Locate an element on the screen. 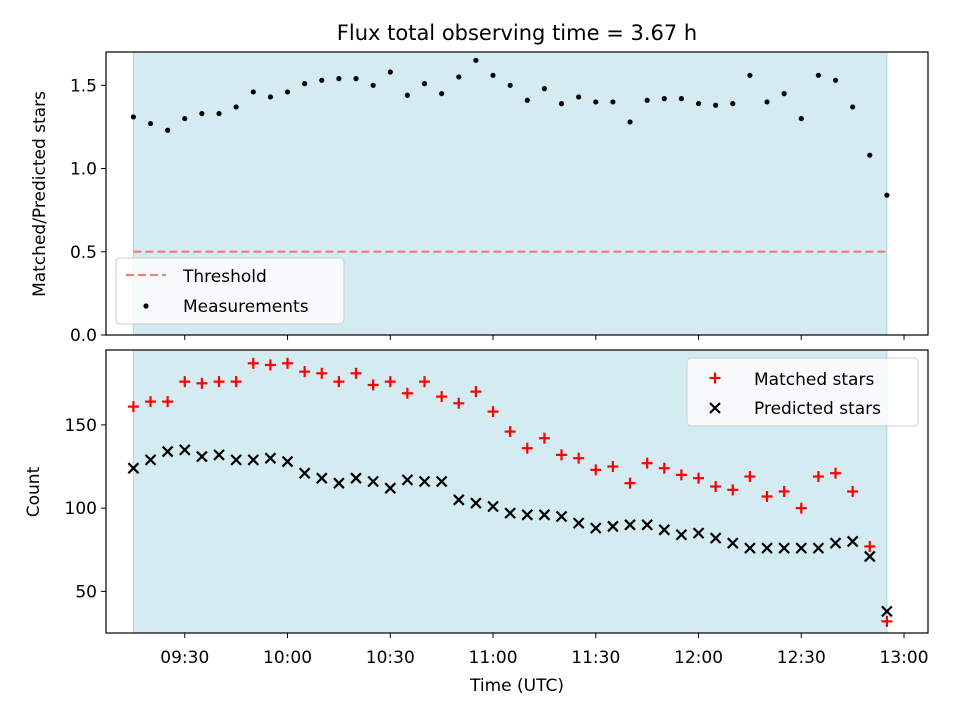 This screenshot has width=960, height=720. bottom-legend: Matched stars Predicted stars is located at coordinates (802, 392).